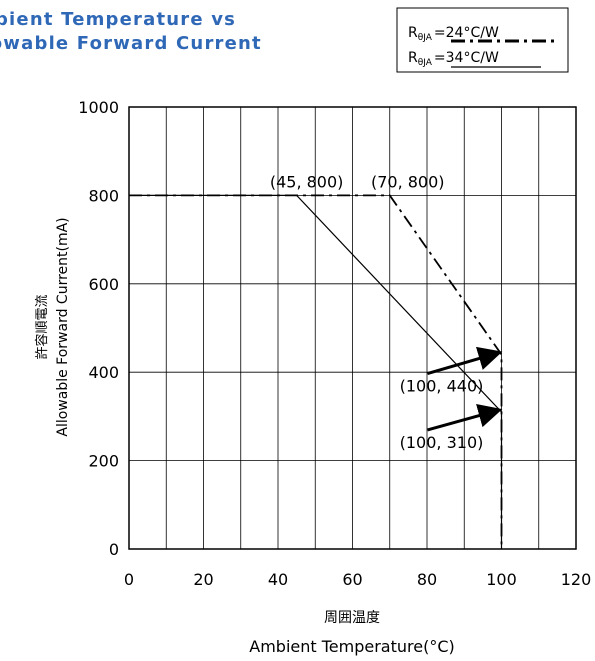 The image size is (595, 661). I want to click on x-tick-label-60: 60, so click(352, 579).